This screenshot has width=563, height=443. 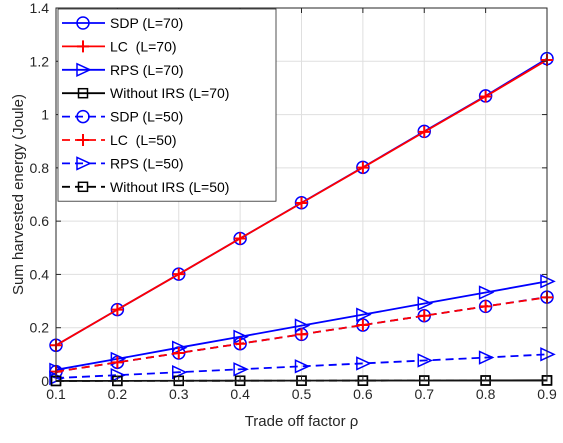 What do you see at coordinates (169, 93) in the screenshot?
I see `legend-label: Without IRS (L=70)` at bounding box center [169, 93].